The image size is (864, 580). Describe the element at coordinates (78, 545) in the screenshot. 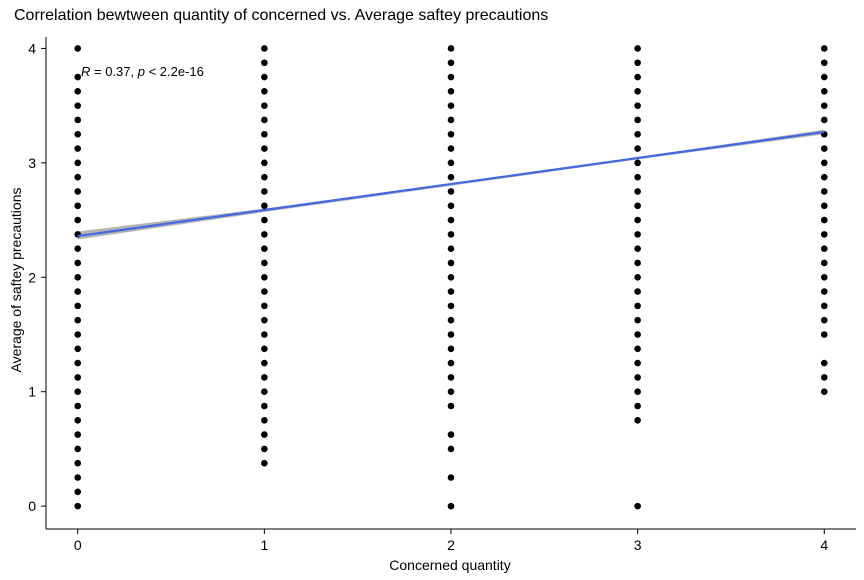

I see `x-tick-label: 0` at that location.